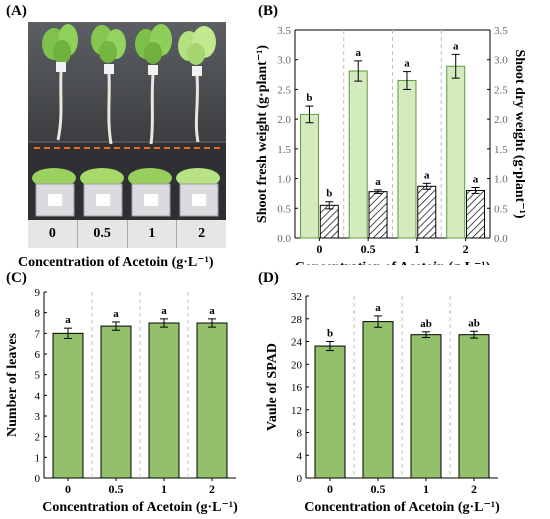  I want to click on y-tick-label: 1.0, so click(284, 180).